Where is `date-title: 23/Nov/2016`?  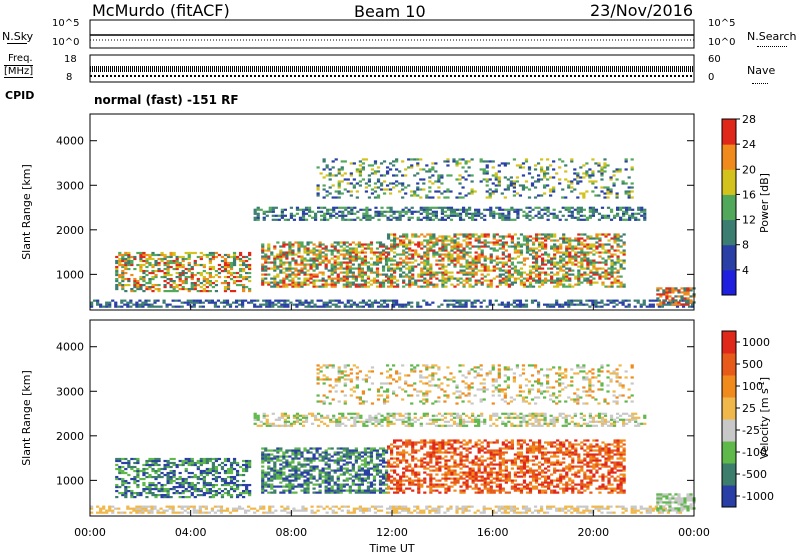 date-title: 23/Nov/2016 is located at coordinates (642, 10).